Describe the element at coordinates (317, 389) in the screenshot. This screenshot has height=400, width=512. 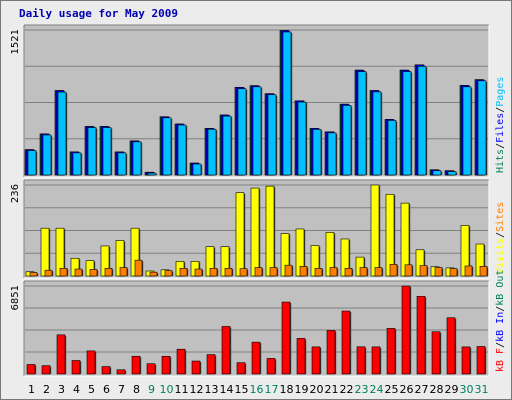
I see `x-tick-label-20: 20` at that location.